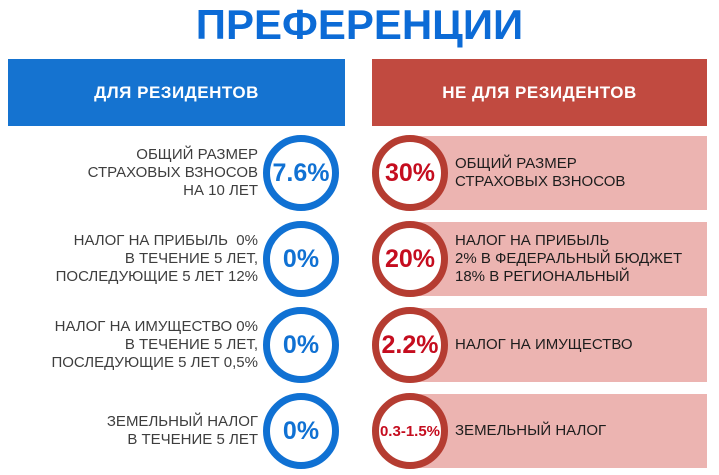 The image size is (719, 475). I want to click on non-residents-header-label: НЕ ДЛЯ РЕЗИДЕНТОВ, so click(539, 92).